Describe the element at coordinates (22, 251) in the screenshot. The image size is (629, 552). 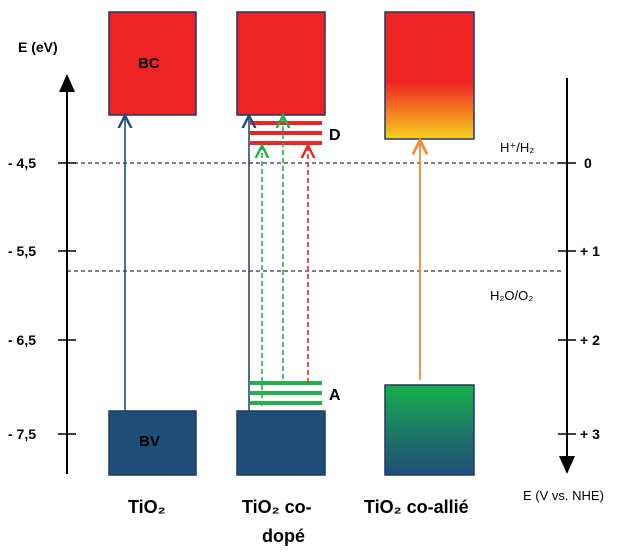
I see `left-tick-label: - 5,5` at that location.